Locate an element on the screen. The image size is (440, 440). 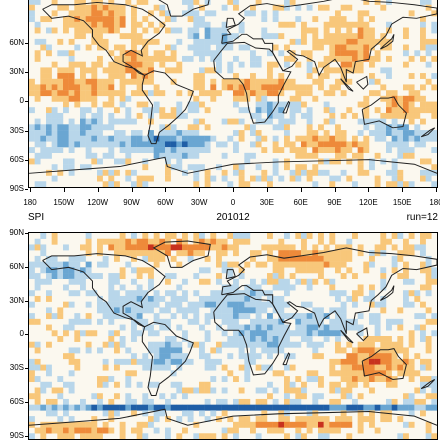
lon-label: 60W is located at coordinates (165, 202).